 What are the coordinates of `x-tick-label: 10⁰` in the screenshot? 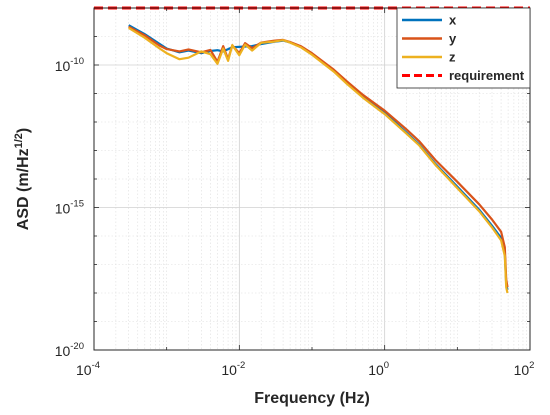 It's located at (378, 369).